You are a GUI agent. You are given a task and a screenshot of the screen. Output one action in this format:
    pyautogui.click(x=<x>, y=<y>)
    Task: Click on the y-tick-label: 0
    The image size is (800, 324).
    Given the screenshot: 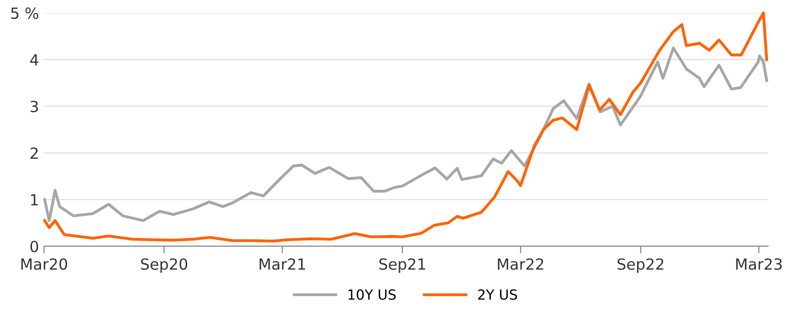 What is the action you would take?
    pyautogui.click(x=34, y=246)
    